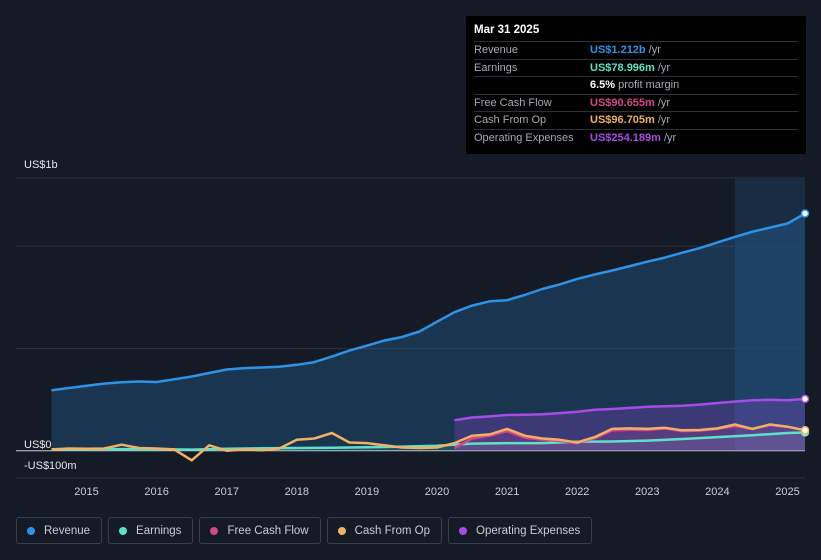  I want to click on x-tick-2024: 2024, so click(717, 492).